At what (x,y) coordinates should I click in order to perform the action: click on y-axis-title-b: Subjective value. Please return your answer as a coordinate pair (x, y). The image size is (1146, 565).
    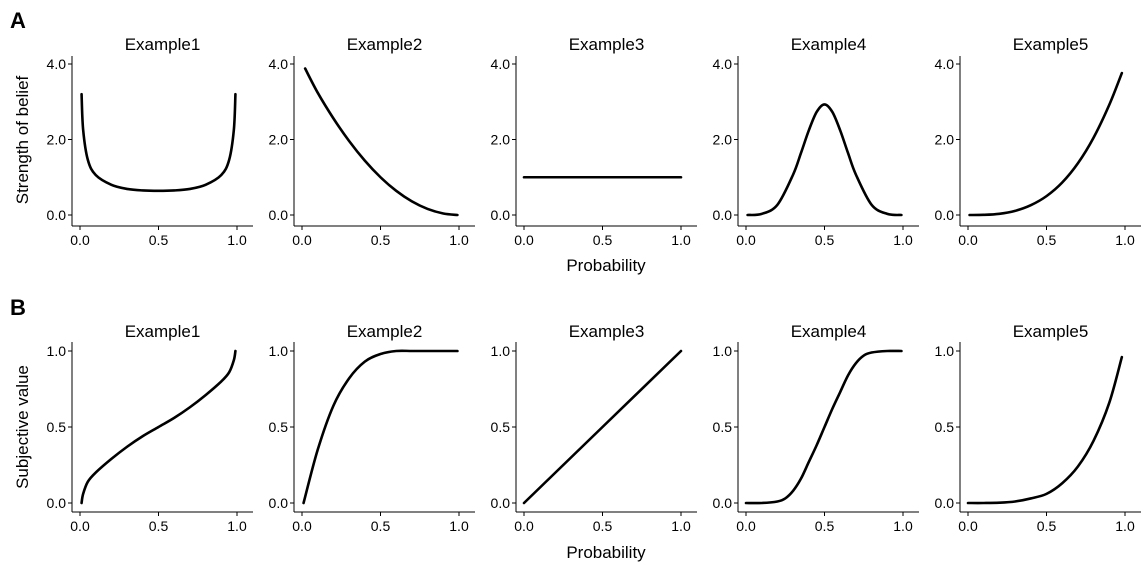
    Looking at the image, I should click on (22, 427).